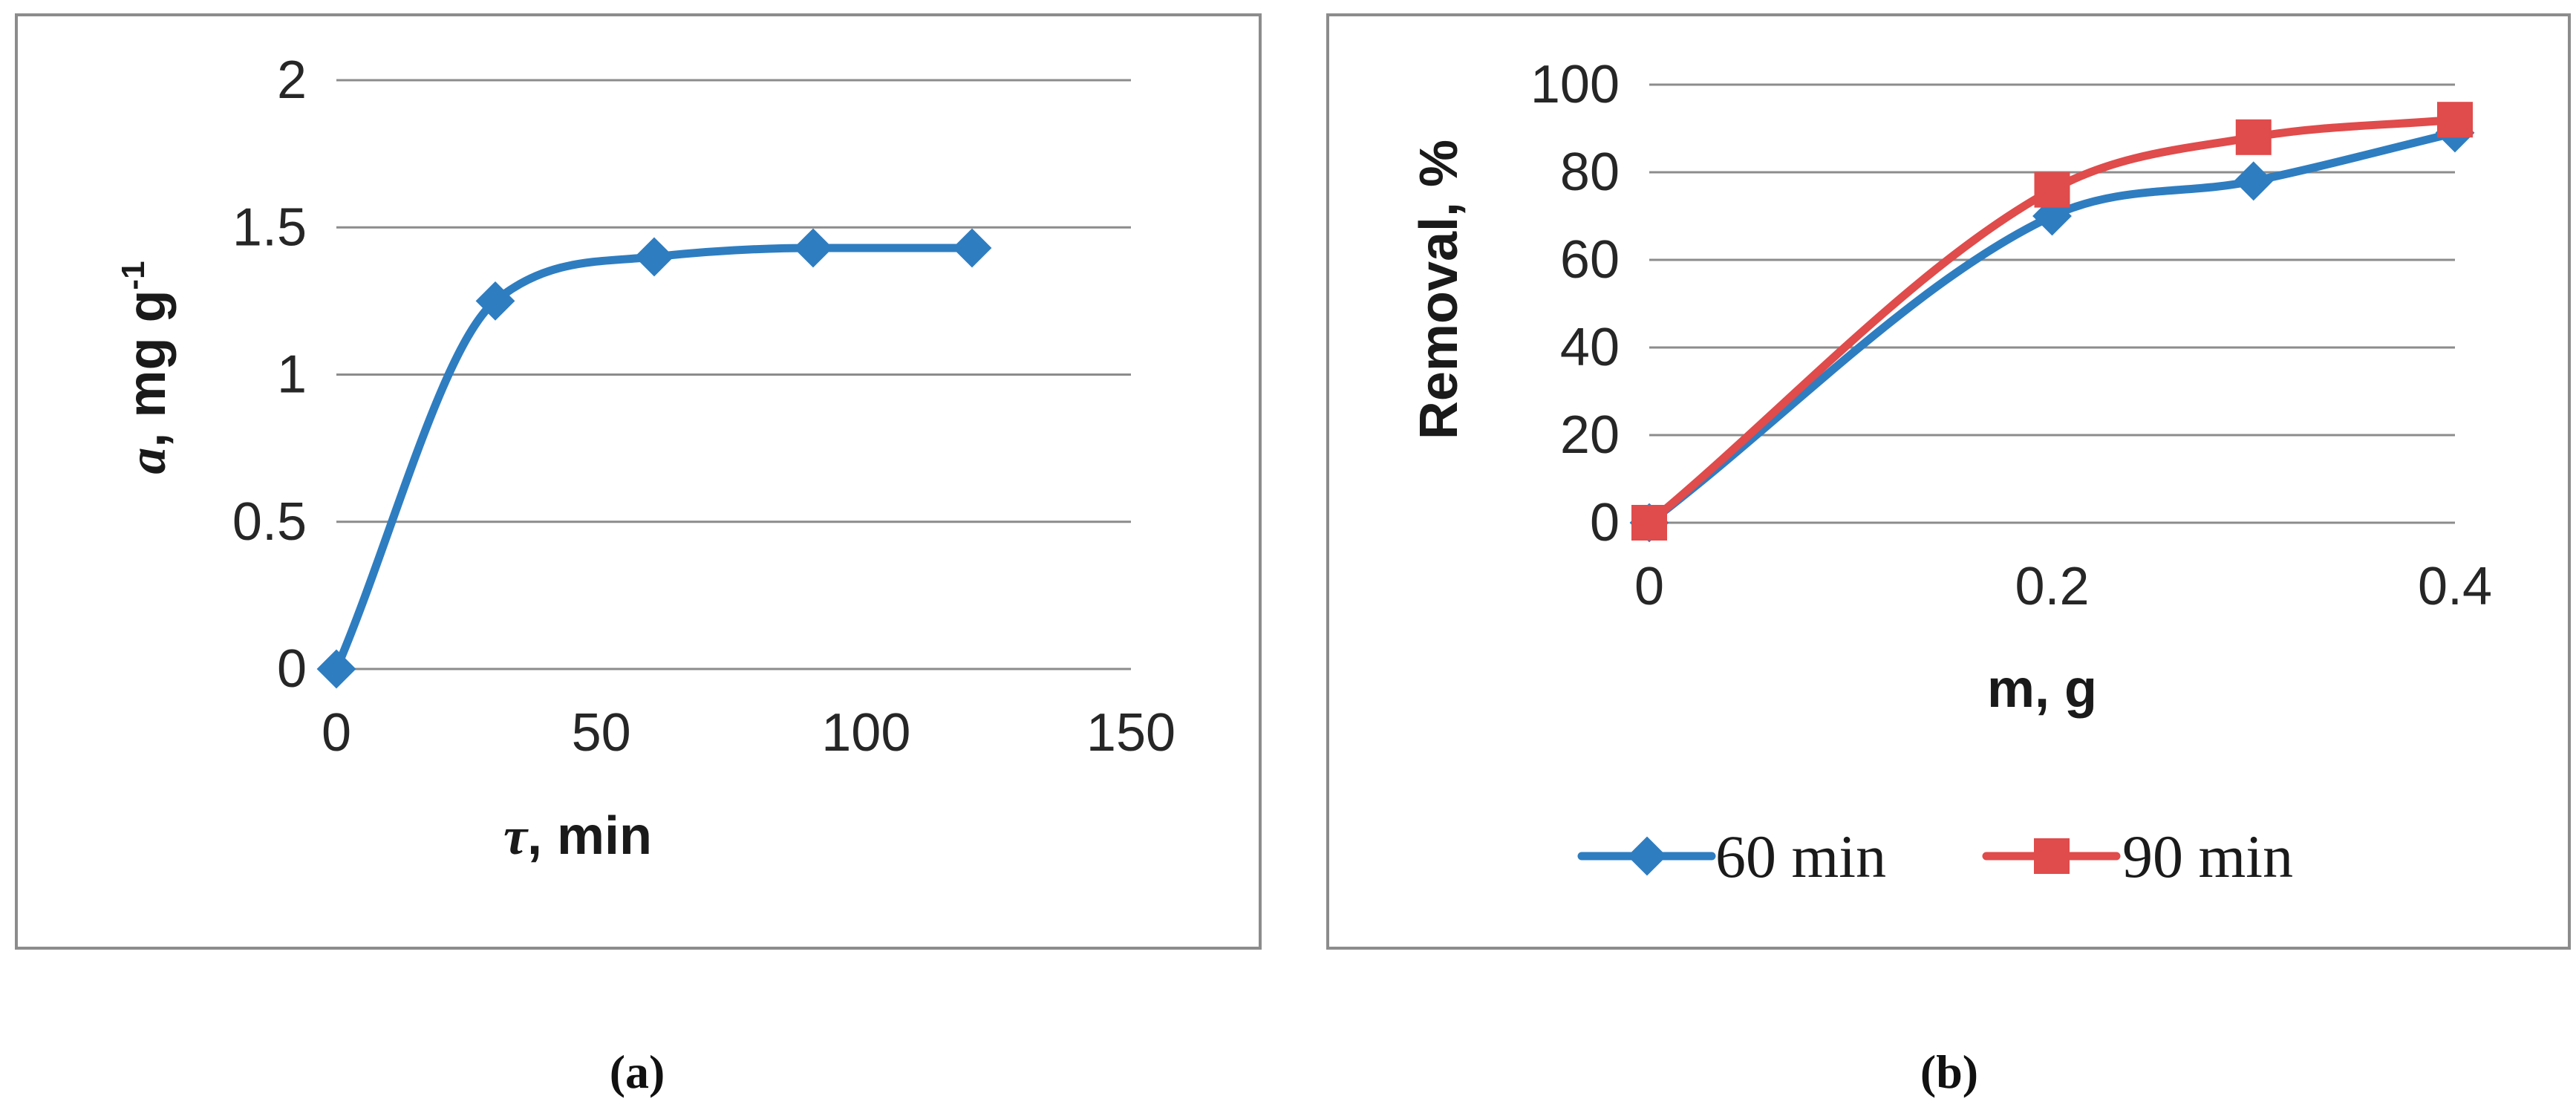 The height and width of the screenshot is (1113, 2576). What do you see at coordinates (637, 1071) in the screenshot?
I see `caption-a: (a)` at bounding box center [637, 1071].